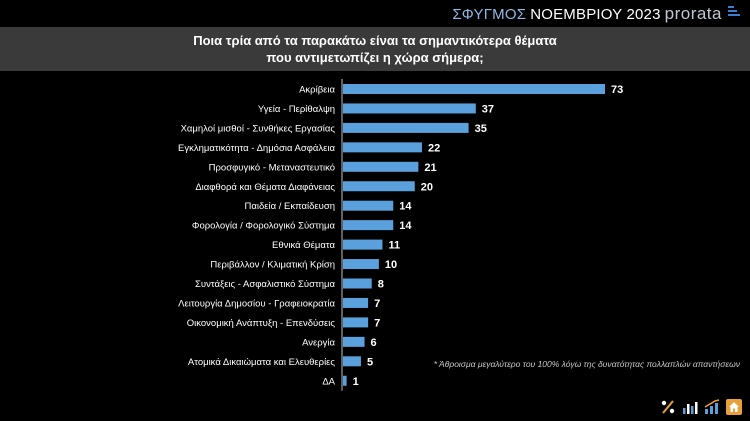  What do you see at coordinates (256, 148) in the screenshot?
I see `category-label: Εγκληματικότητα - Δημόσια Ασφάλεια` at bounding box center [256, 148].